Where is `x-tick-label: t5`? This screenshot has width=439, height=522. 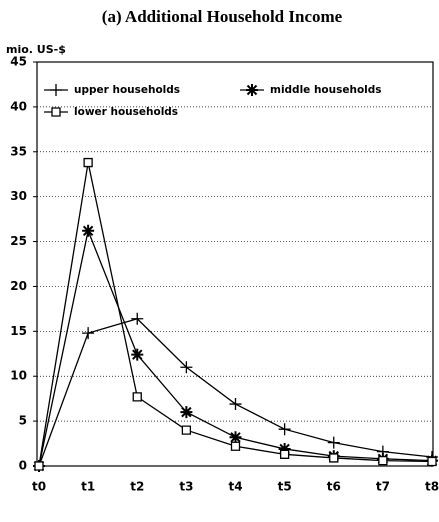 x-tick-label: t5 is located at coordinates (285, 487).